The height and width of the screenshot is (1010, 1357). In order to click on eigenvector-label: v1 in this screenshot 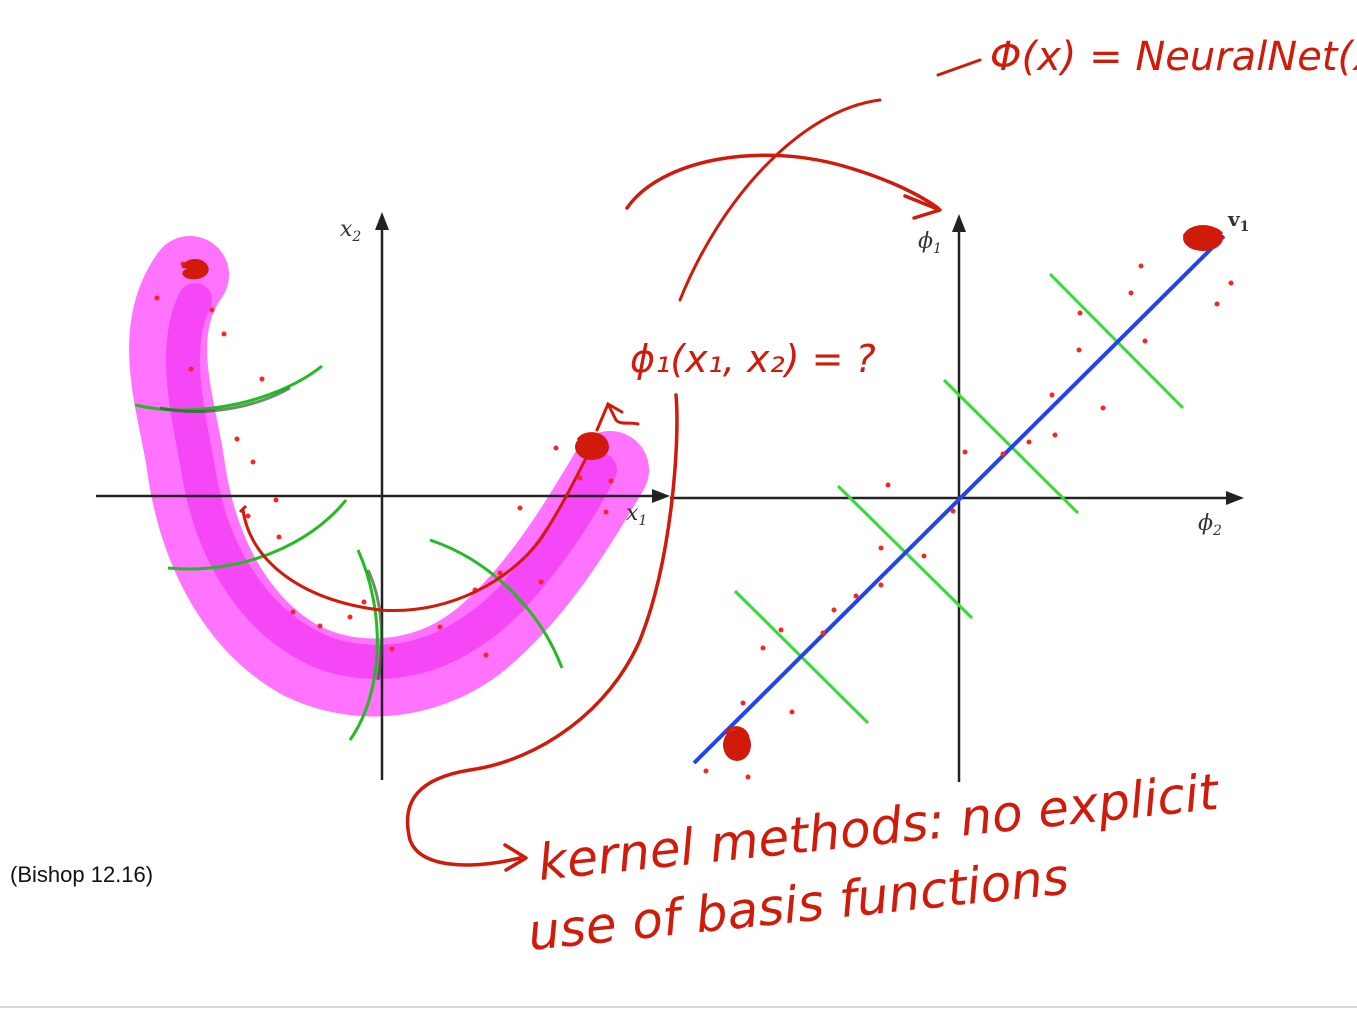, I will do `click(1238, 221)`.